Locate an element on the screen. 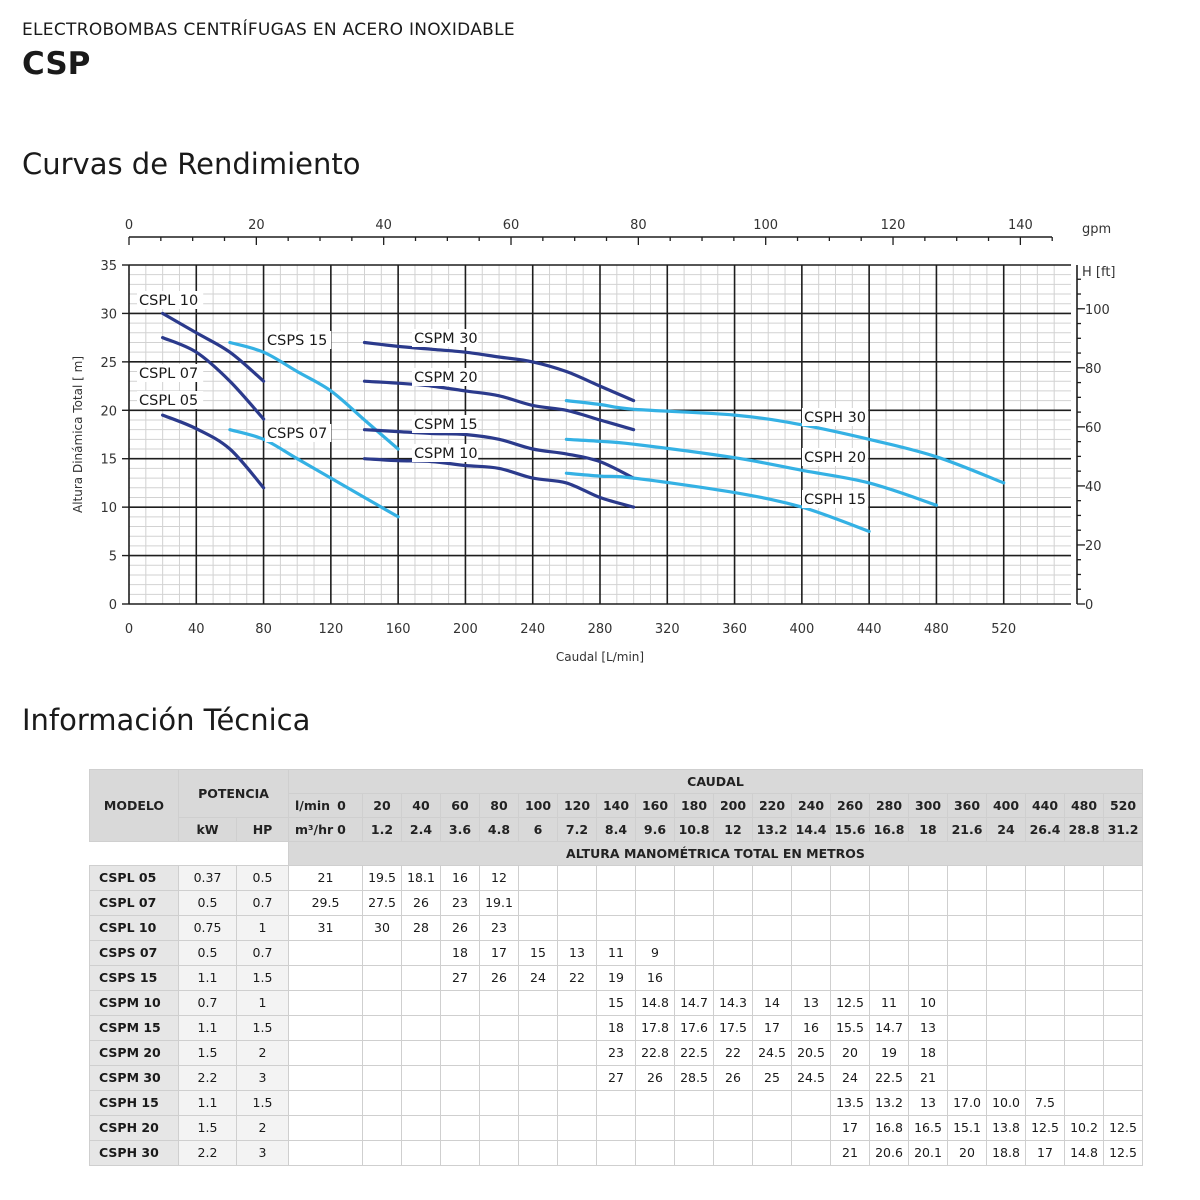  header-altura: ALTURA MANOMÉTRICA TOTAL EN METROS is located at coordinates (715, 853).